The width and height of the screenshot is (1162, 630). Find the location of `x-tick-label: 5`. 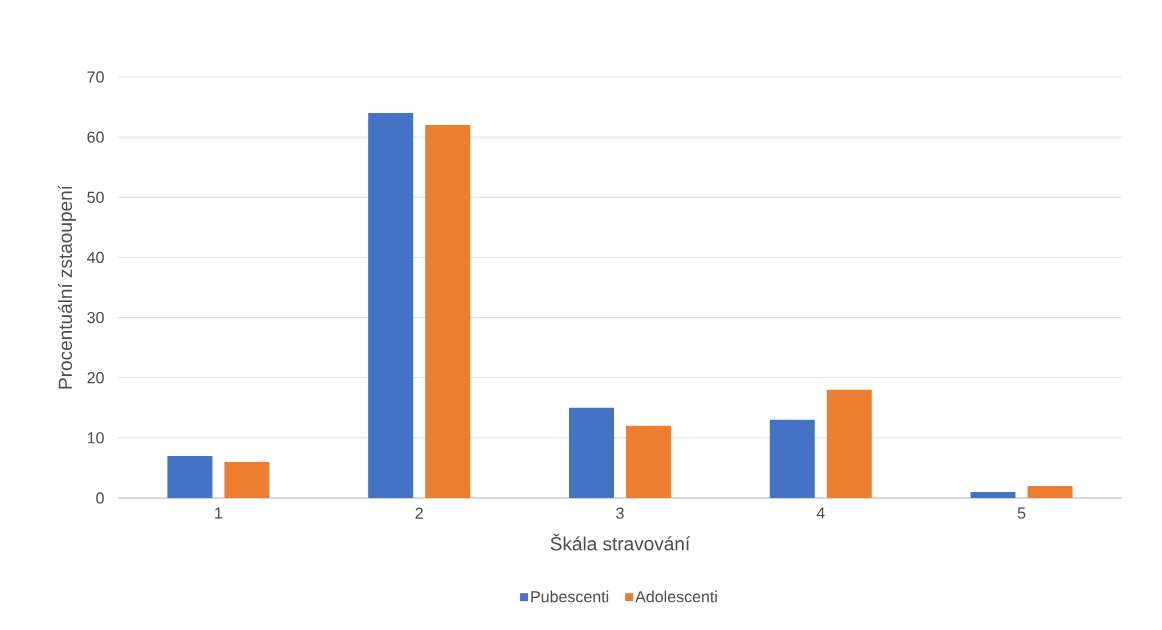

x-tick-label: 5 is located at coordinates (1021, 513).